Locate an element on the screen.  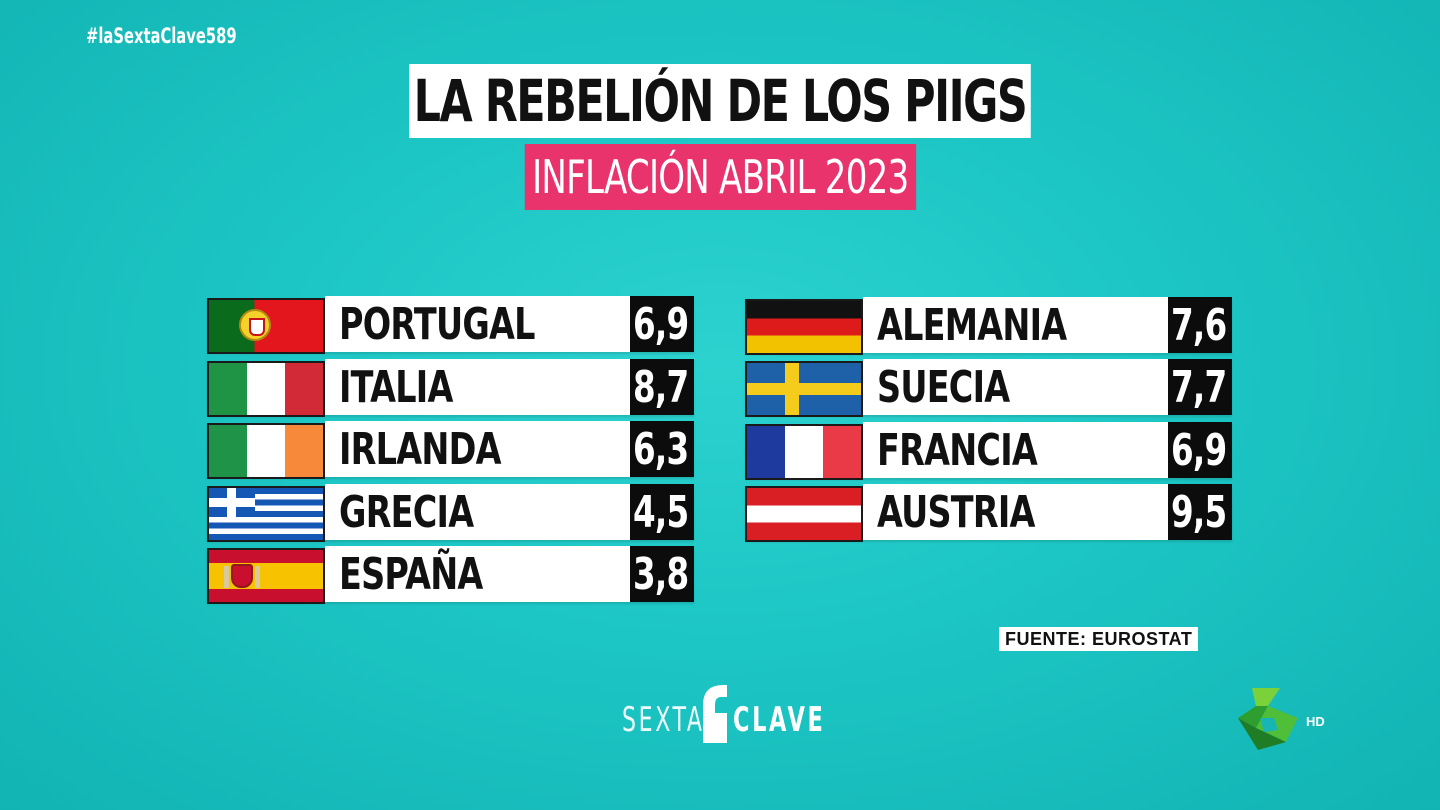
source-label: FUENTE: EUROSTAT is located at coordinates (1099, 639).